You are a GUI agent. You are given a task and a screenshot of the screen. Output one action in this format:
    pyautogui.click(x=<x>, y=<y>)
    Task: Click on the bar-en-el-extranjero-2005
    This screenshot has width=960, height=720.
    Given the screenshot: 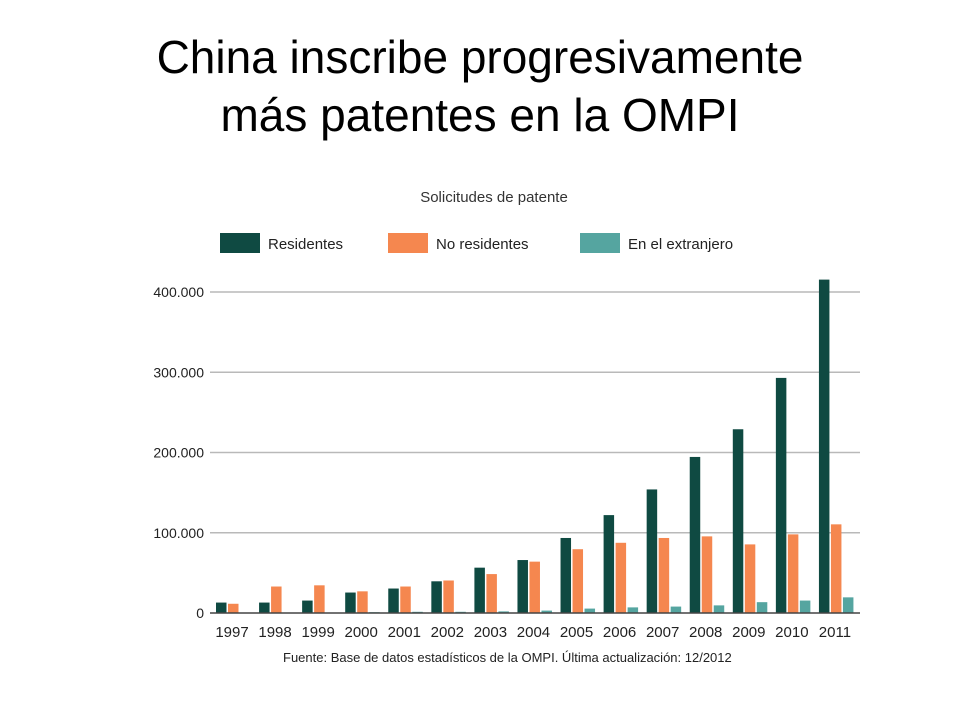 What is the action you would take?
    pyautogui.click(x=590, y=610)
    